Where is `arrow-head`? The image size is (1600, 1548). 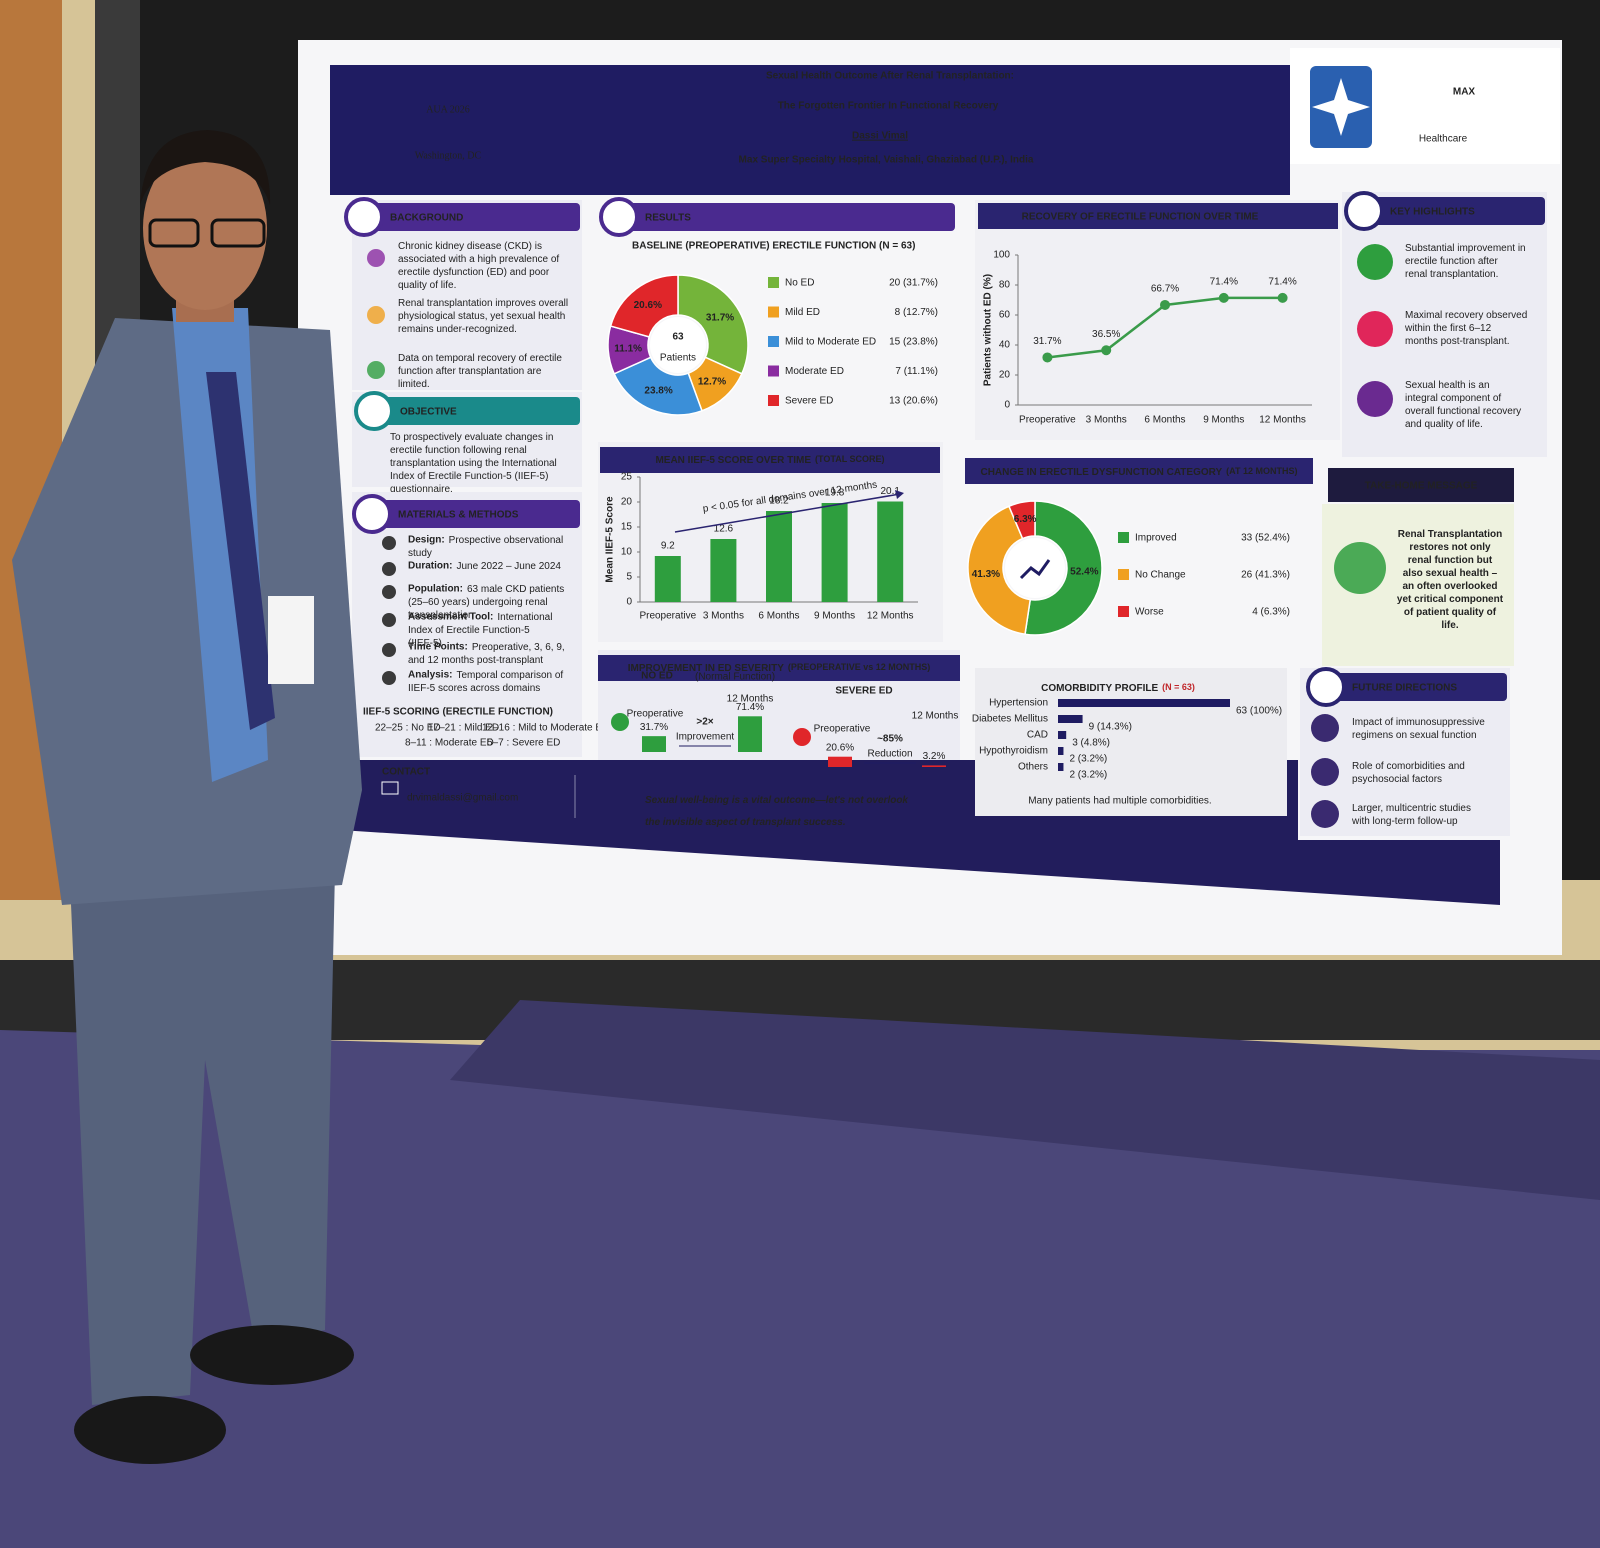
arrow-head is located at coordinates (899, 494).